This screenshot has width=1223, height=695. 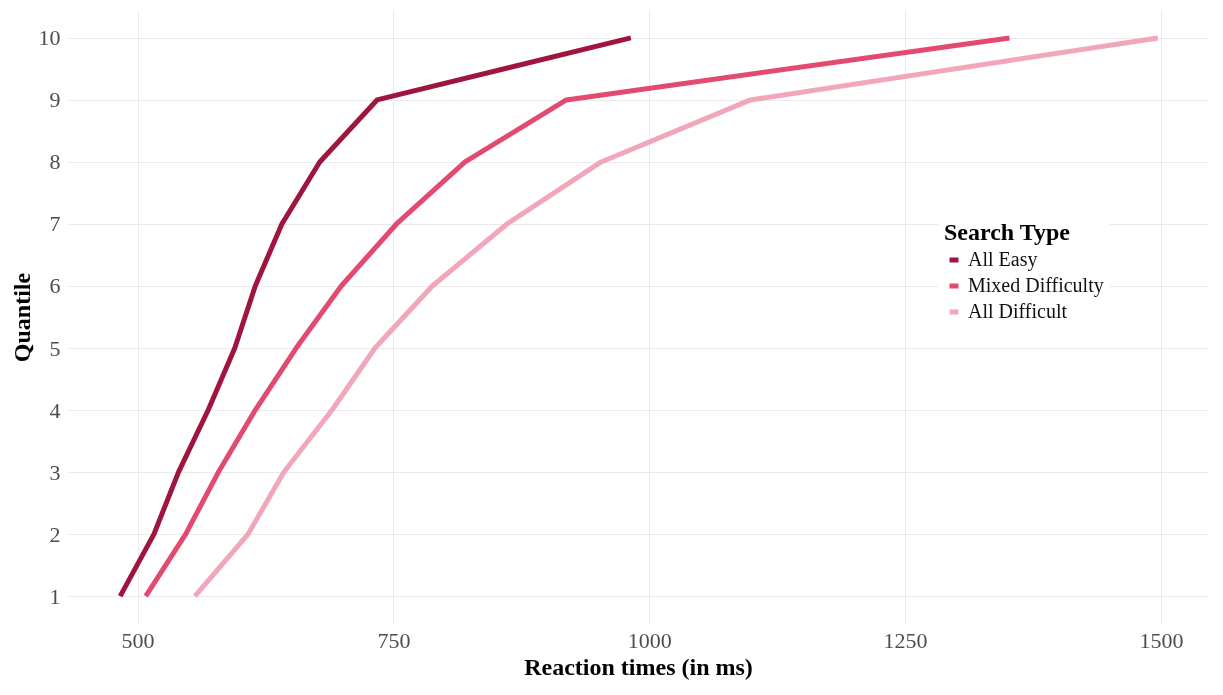 What do you see at coordinates (138, 640) in the screenshot?
I see `x-tick-label: 500` at bounding box center [138, 640].